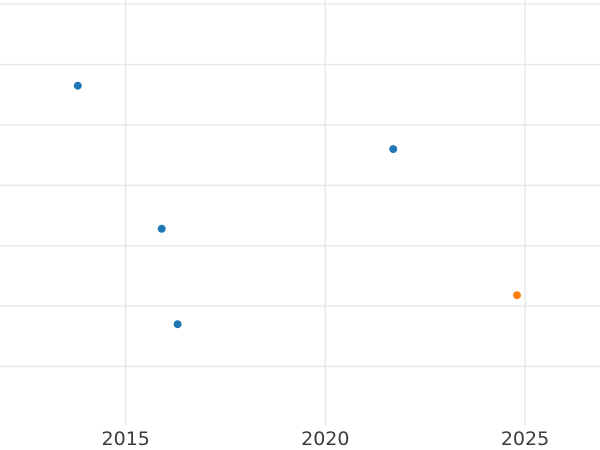 Image resolution: width=600 pixels, height=450 pixels. What do you see at coordinates (517, 295) in the screenshot?
I see `data-point-orange-series` at bounding box center [517, 295].